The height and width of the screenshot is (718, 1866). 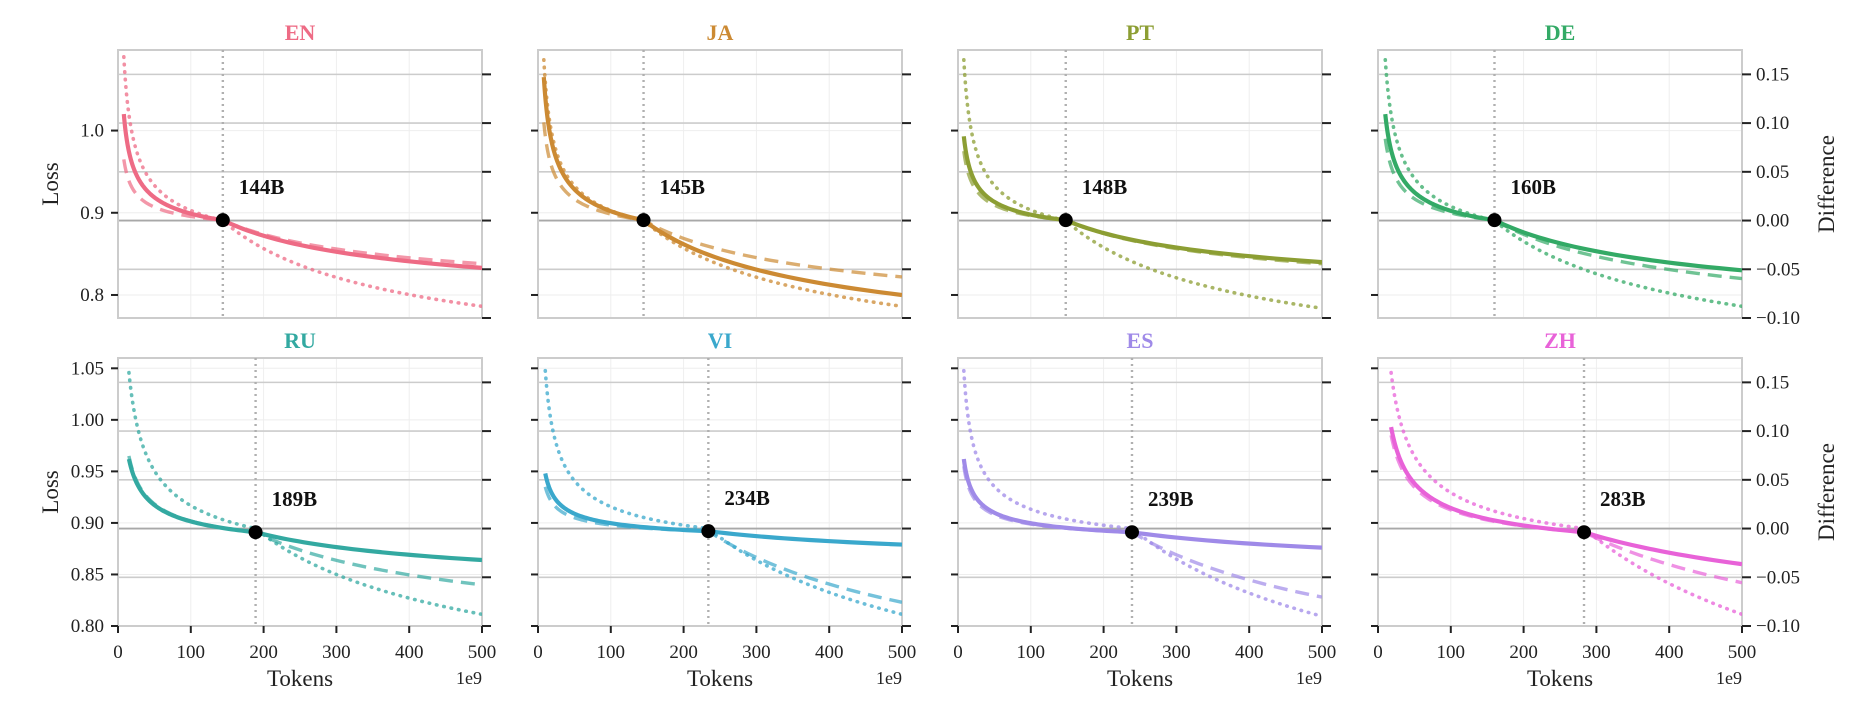 I want to click on right-tick-label: 0.10, so click(x=1772, y=431).